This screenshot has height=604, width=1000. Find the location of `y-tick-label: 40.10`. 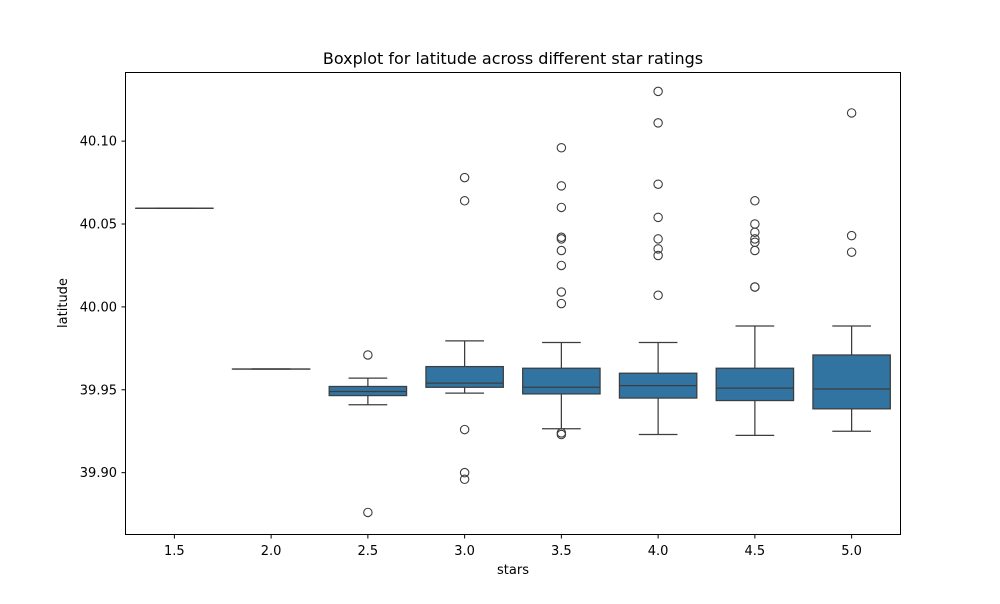

y-tick-label: 40.10 is located at coordinates (98, 142).